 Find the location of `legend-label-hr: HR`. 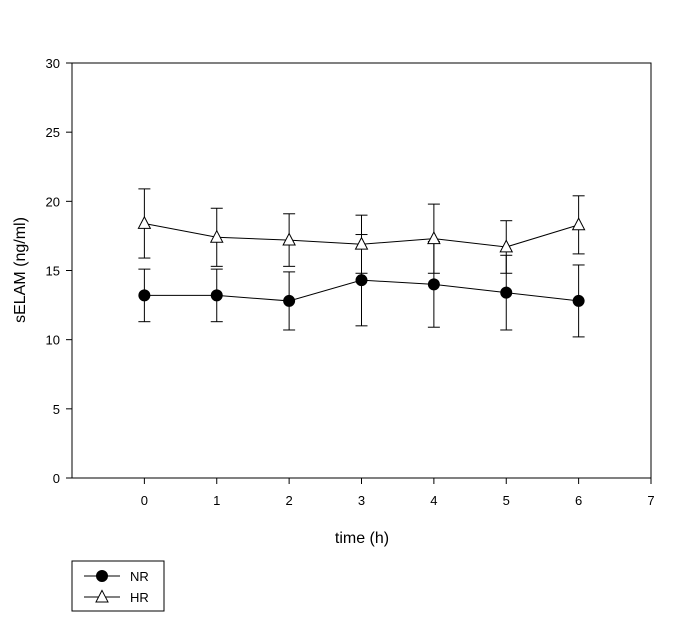

legend-label-hr: HR is located at coordinates (139, 597).